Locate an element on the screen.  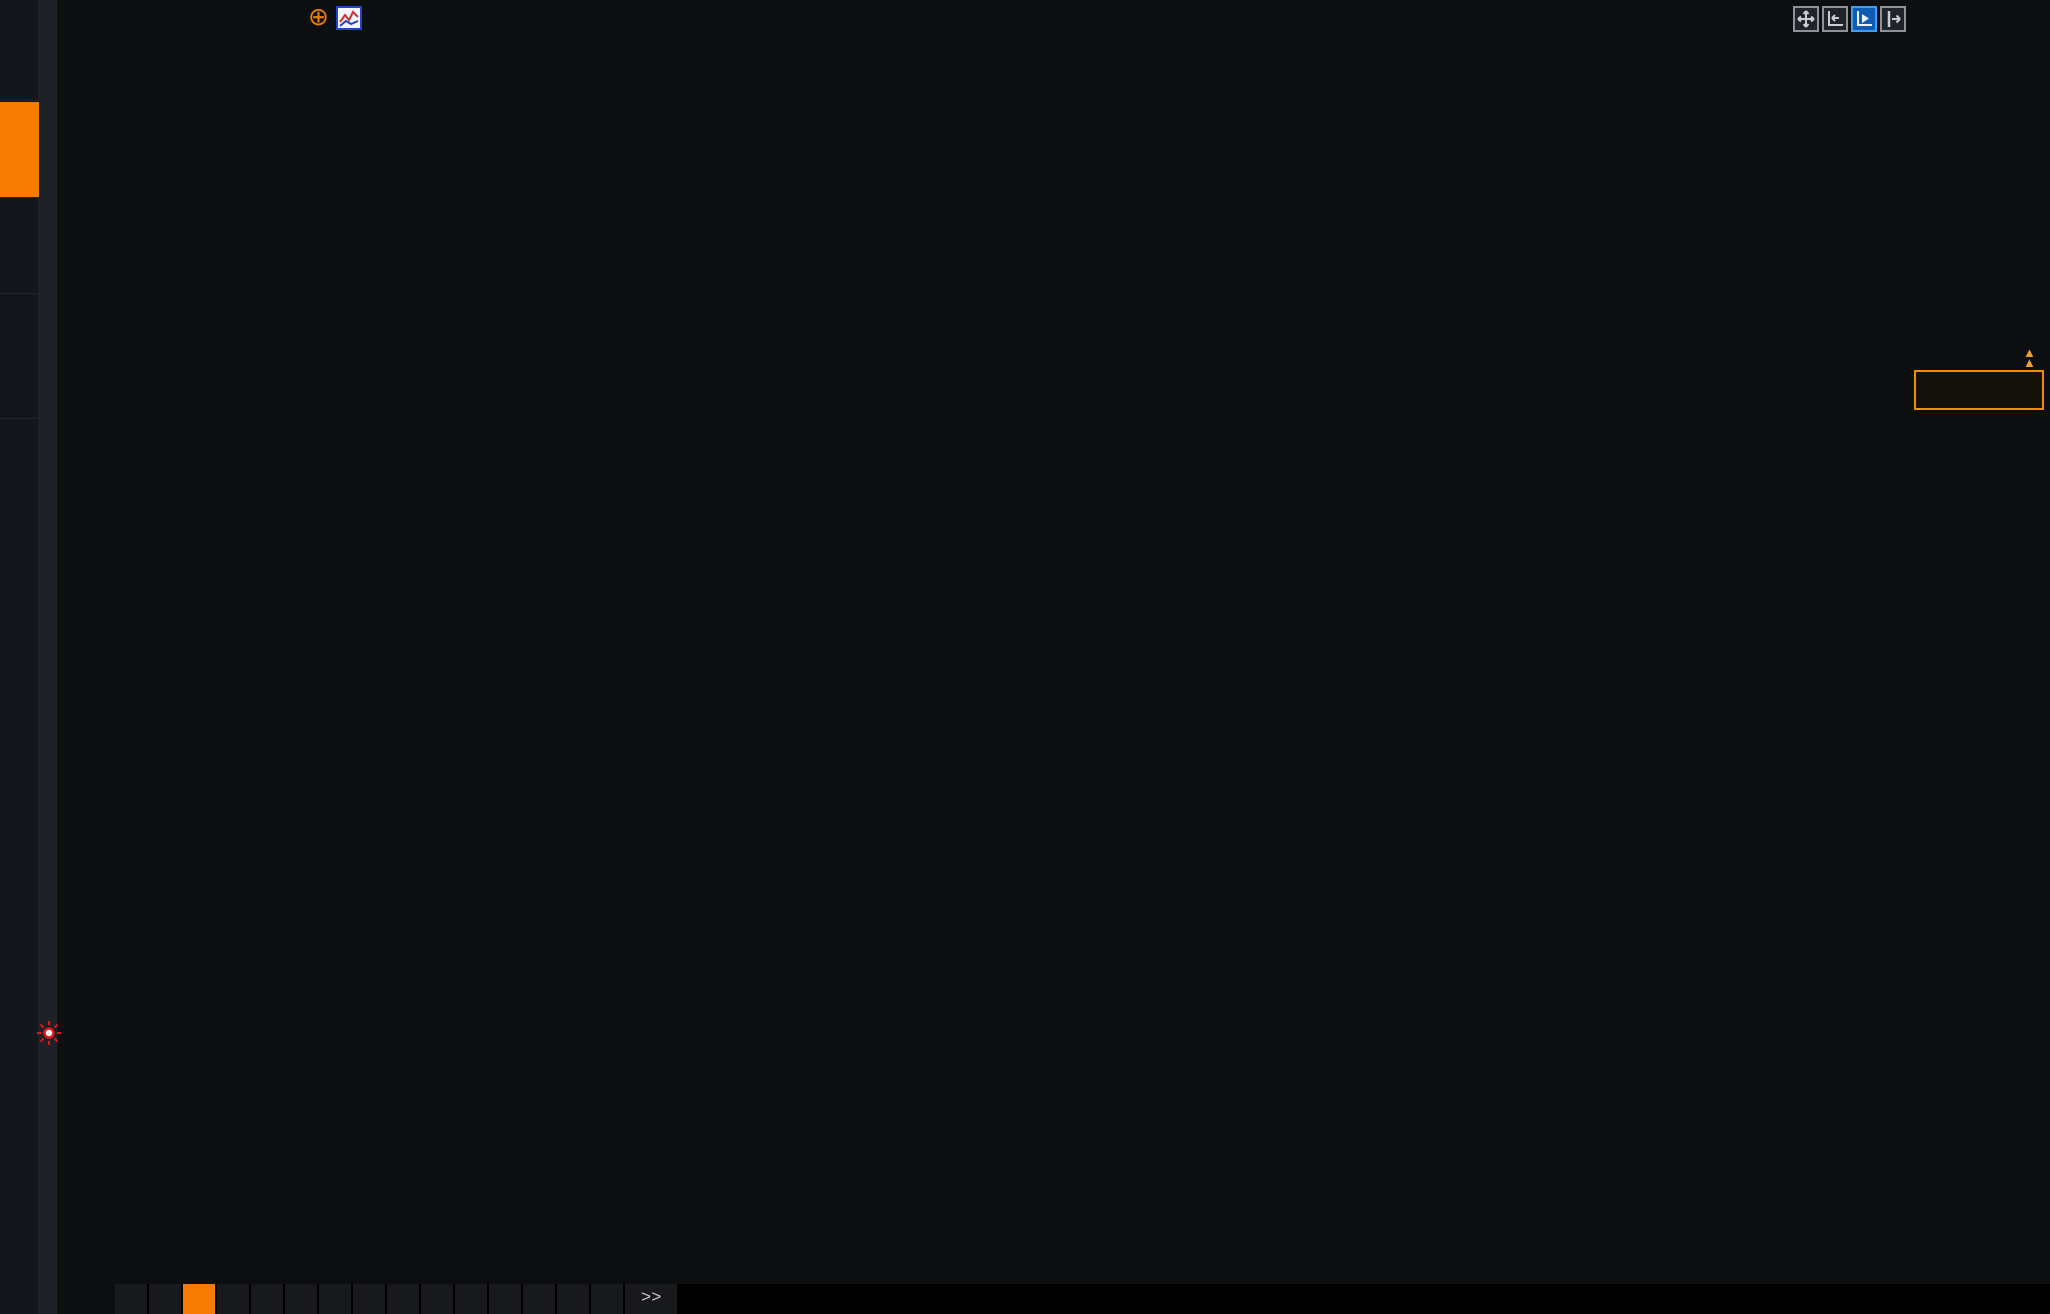
tab-vip-indicators is located at coordinates (200, 1299).